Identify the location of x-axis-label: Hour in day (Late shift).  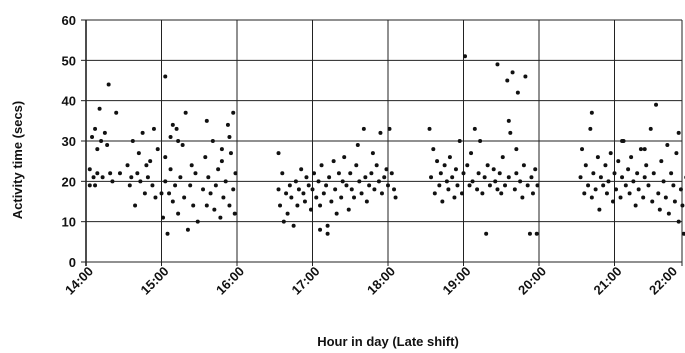
(388, 341).